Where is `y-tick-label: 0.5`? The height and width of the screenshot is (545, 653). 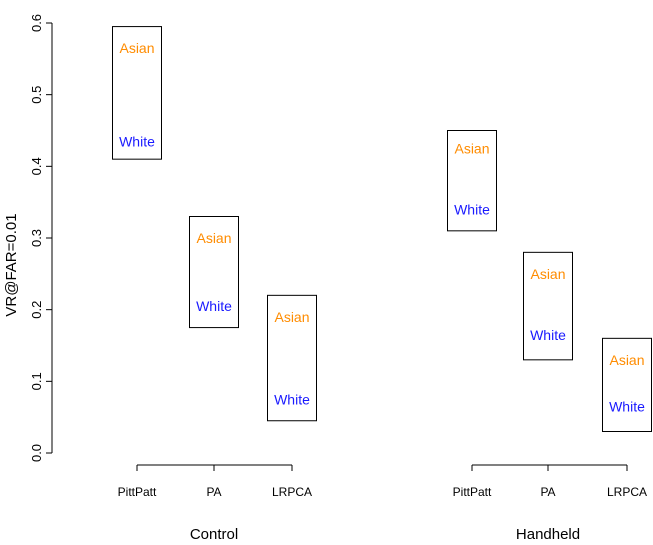
y-tick-label: 0.5 is located at coordinates (36, 95).